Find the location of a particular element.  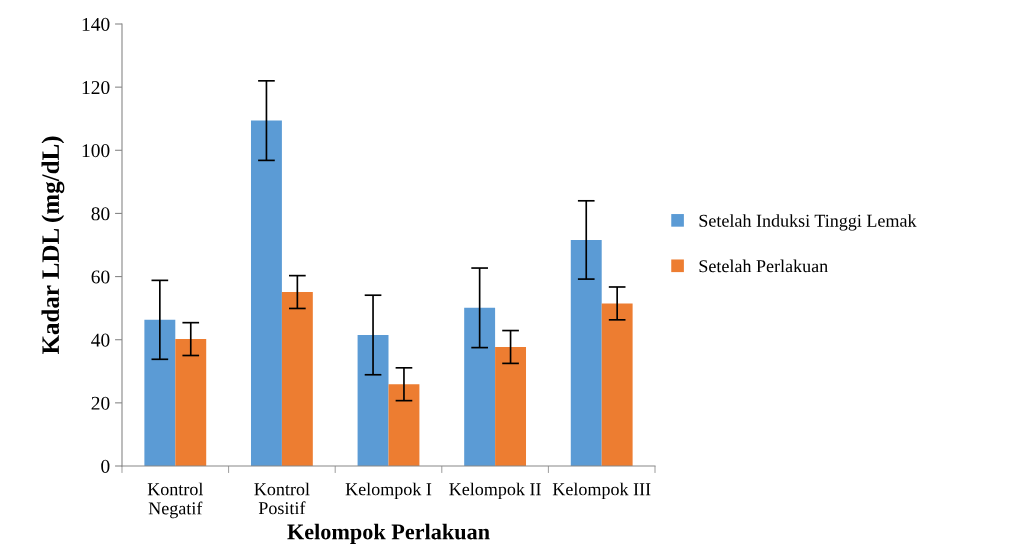

y-tick-label: 20 is located at coordinates (100, 403).